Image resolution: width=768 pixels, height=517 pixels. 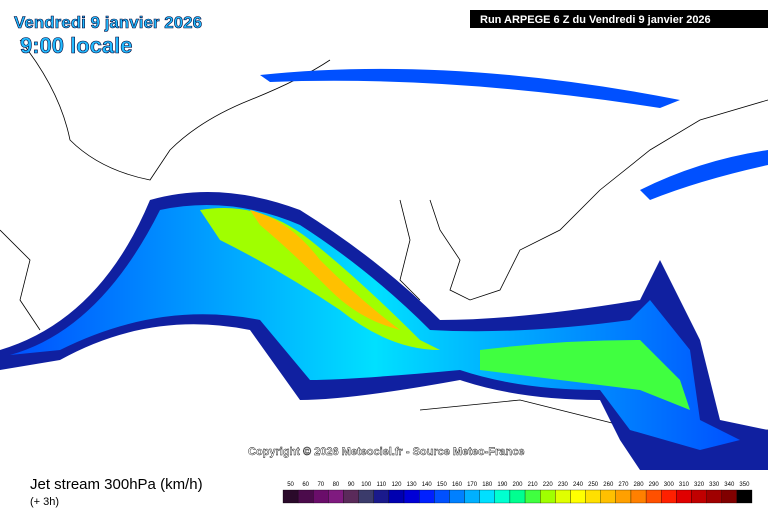 I want to click on scale-label: 260, so click(x=608, y=485).